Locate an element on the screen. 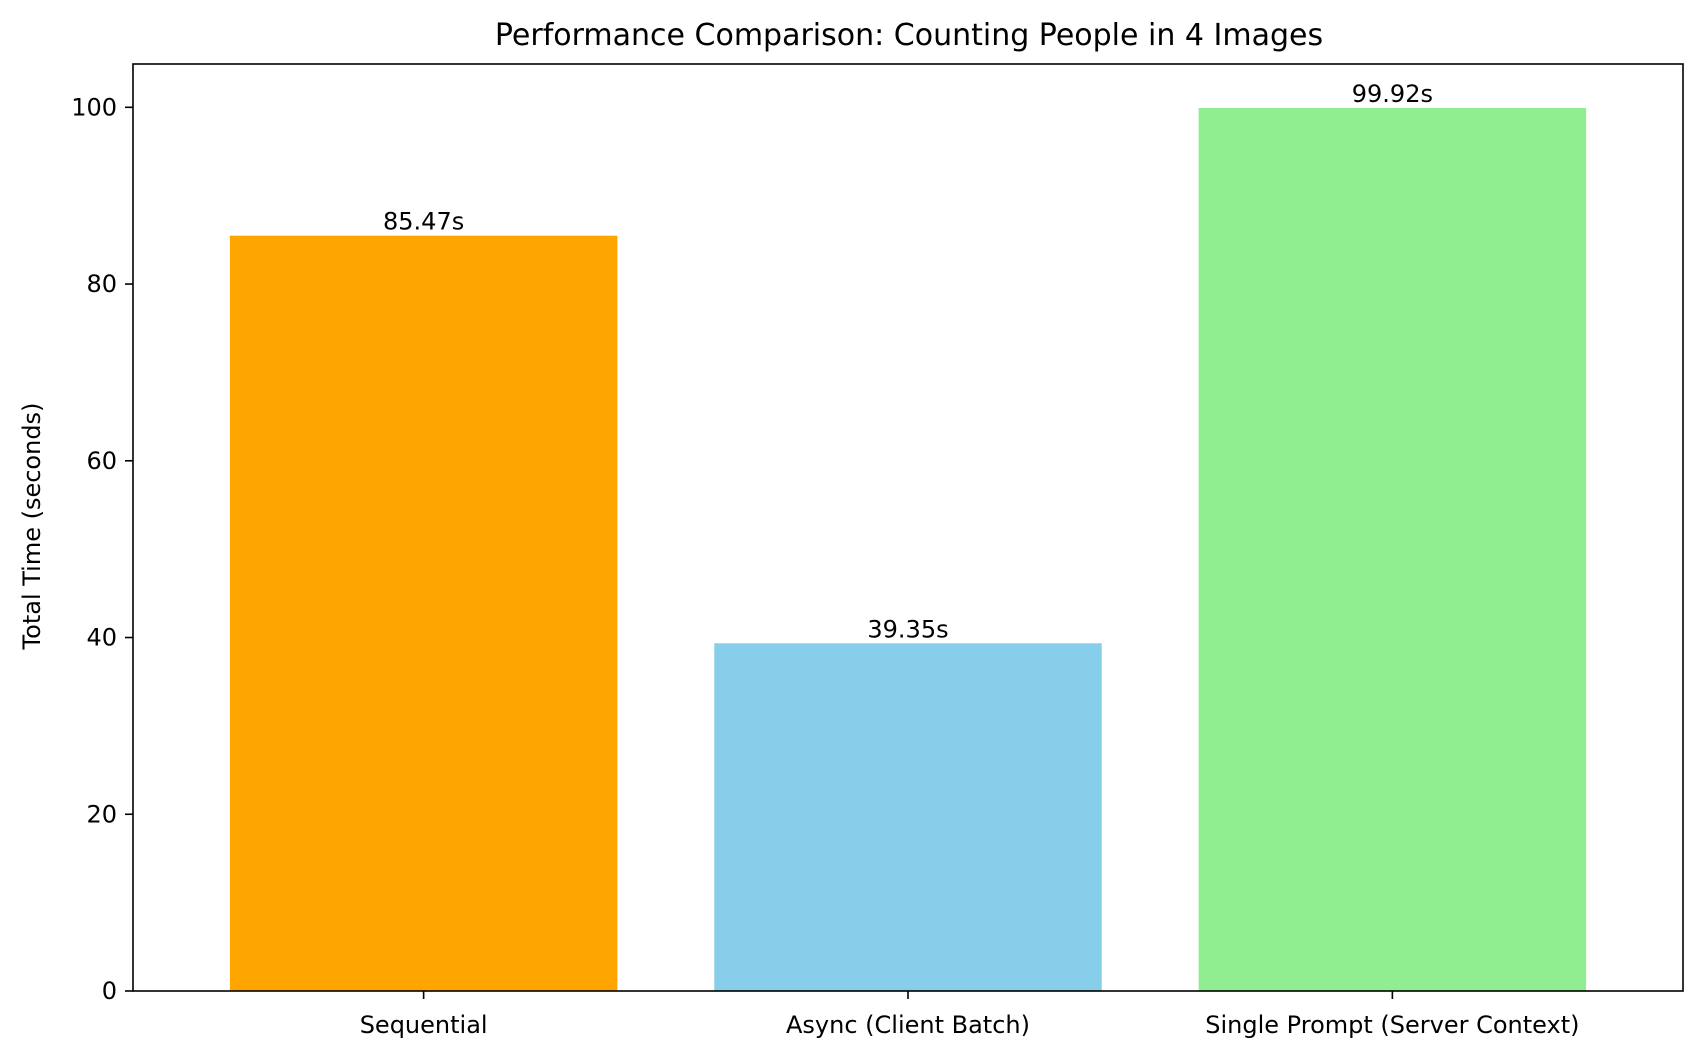  data-label-1: 85.47s is located at coordinates (423, 222).